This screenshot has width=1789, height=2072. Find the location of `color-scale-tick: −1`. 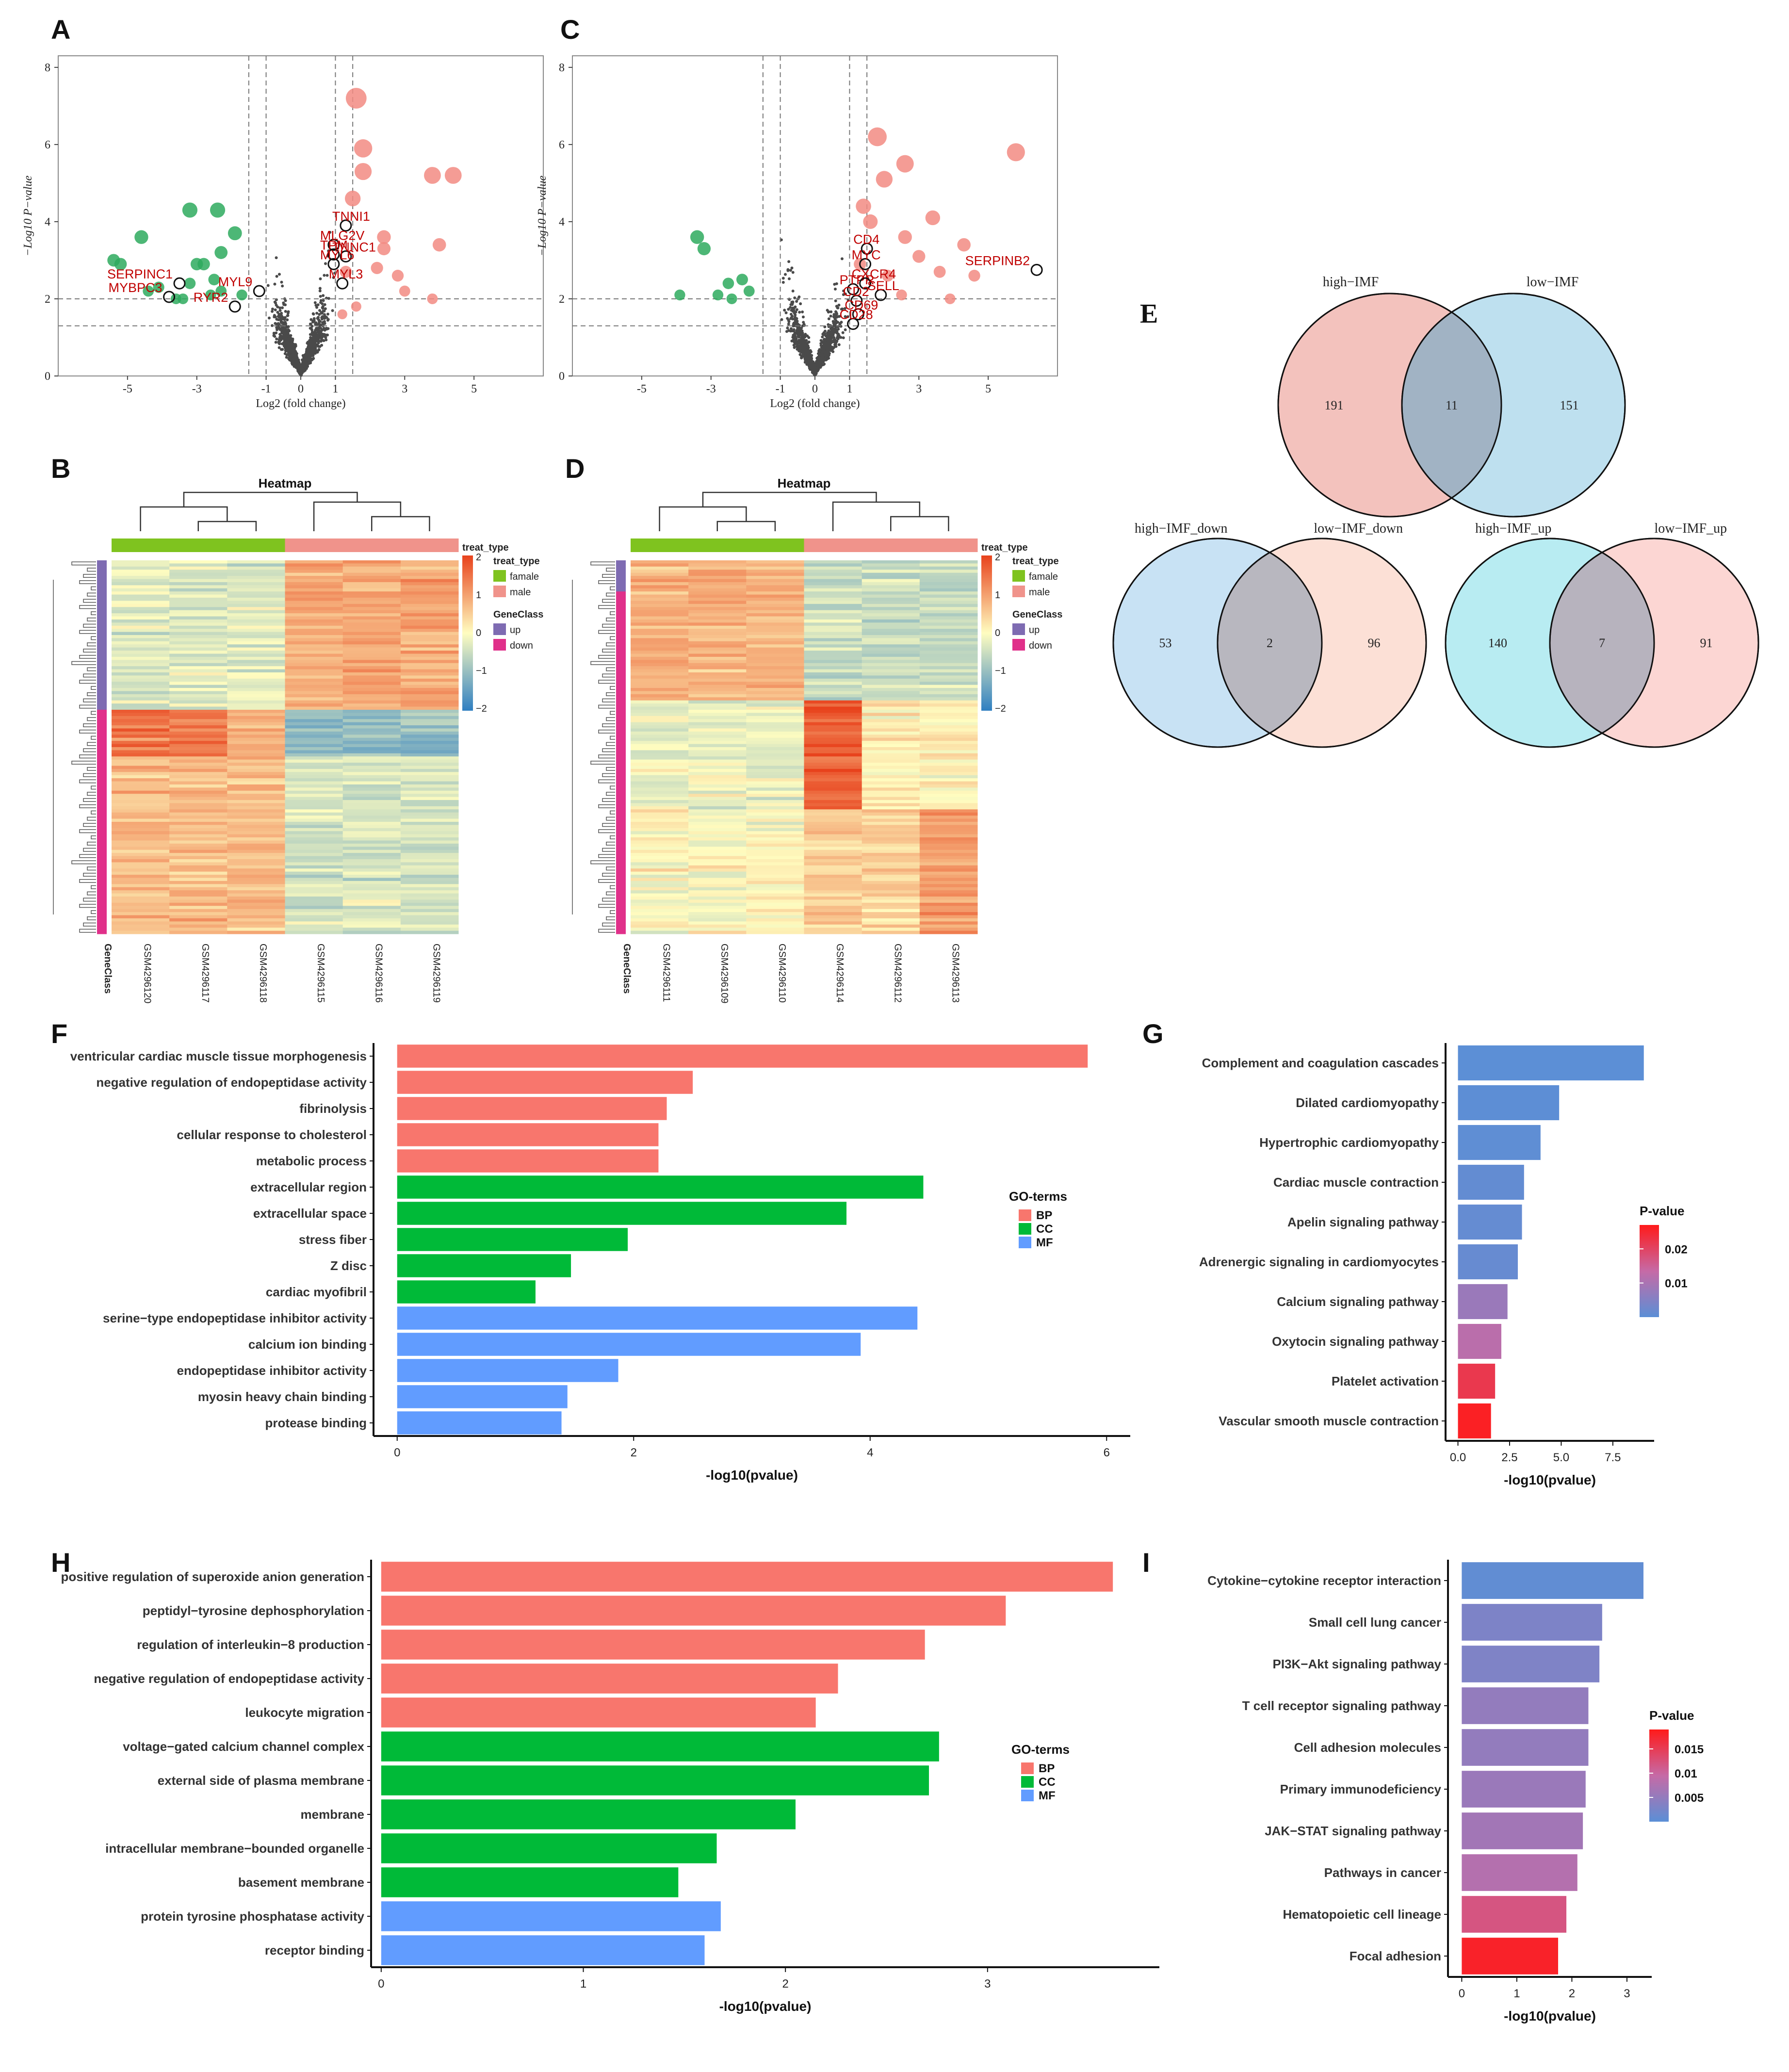

color-scale-tick: −1 is located at coordinates (481, 671).